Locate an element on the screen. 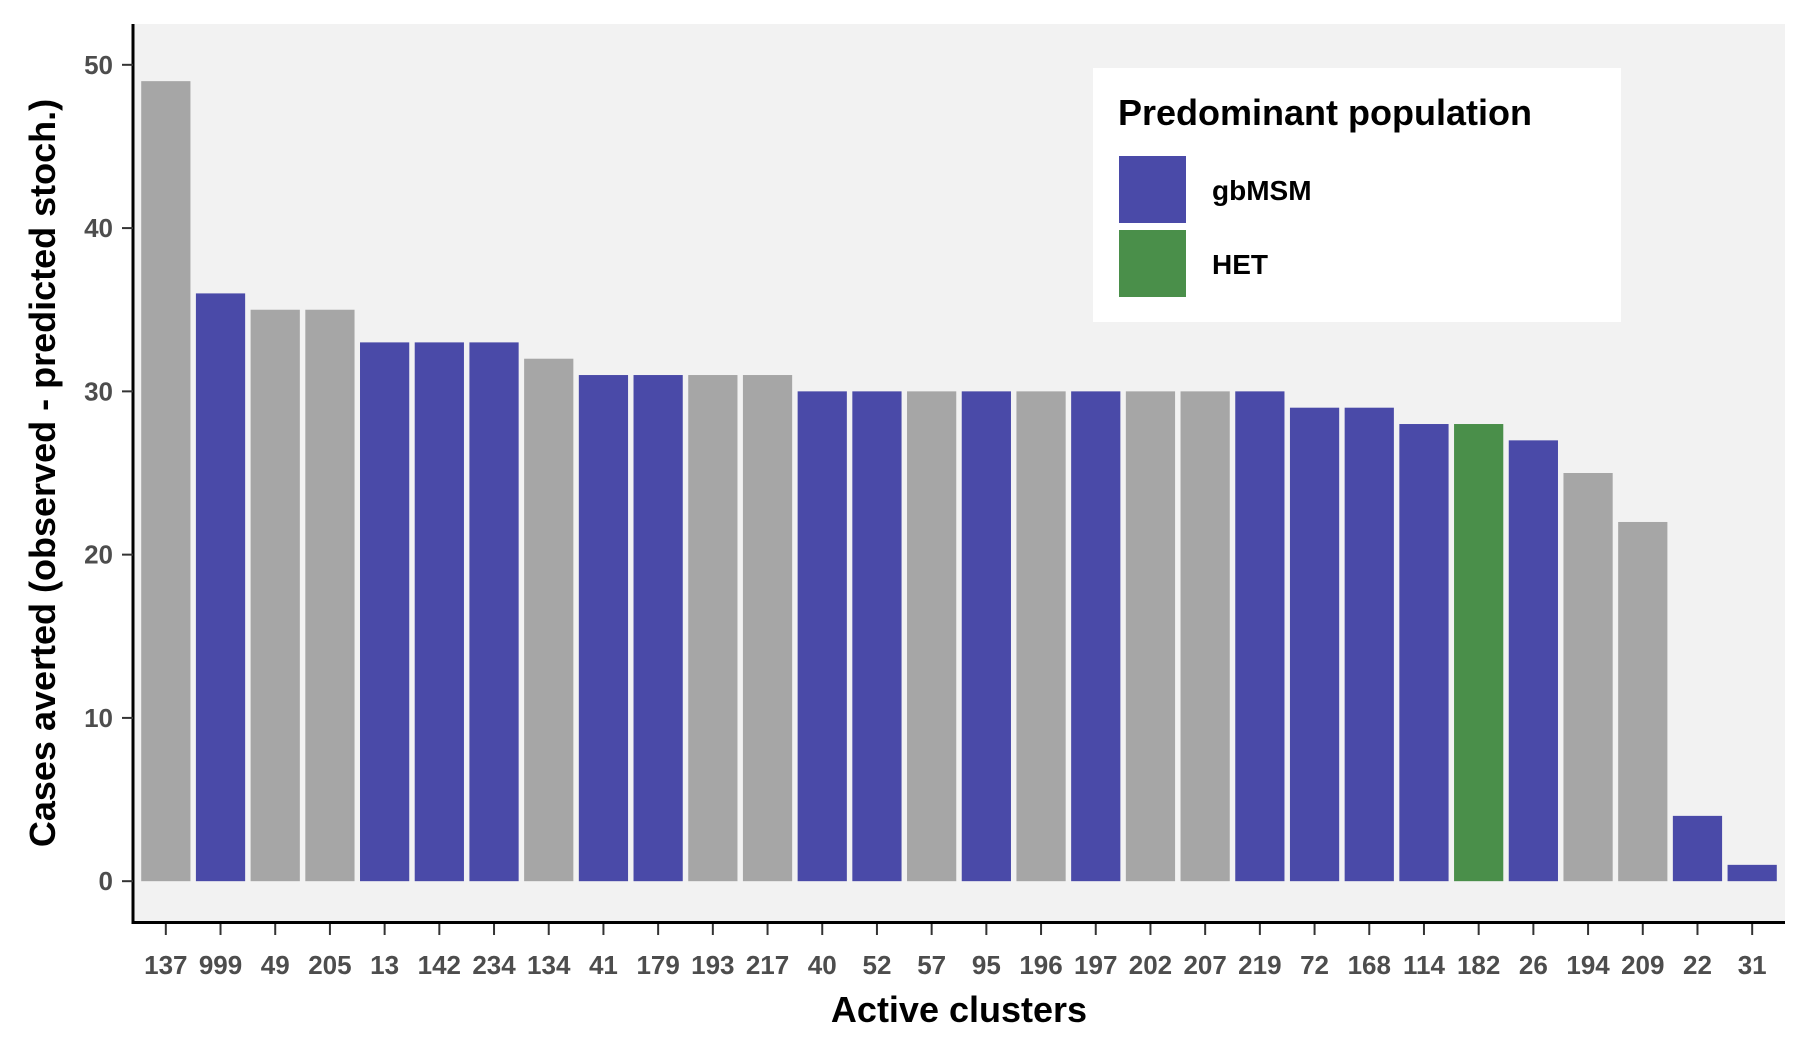 The image size is (1800, 1050). x-tick-label-137: 137 is located at coordinates (165, 965).